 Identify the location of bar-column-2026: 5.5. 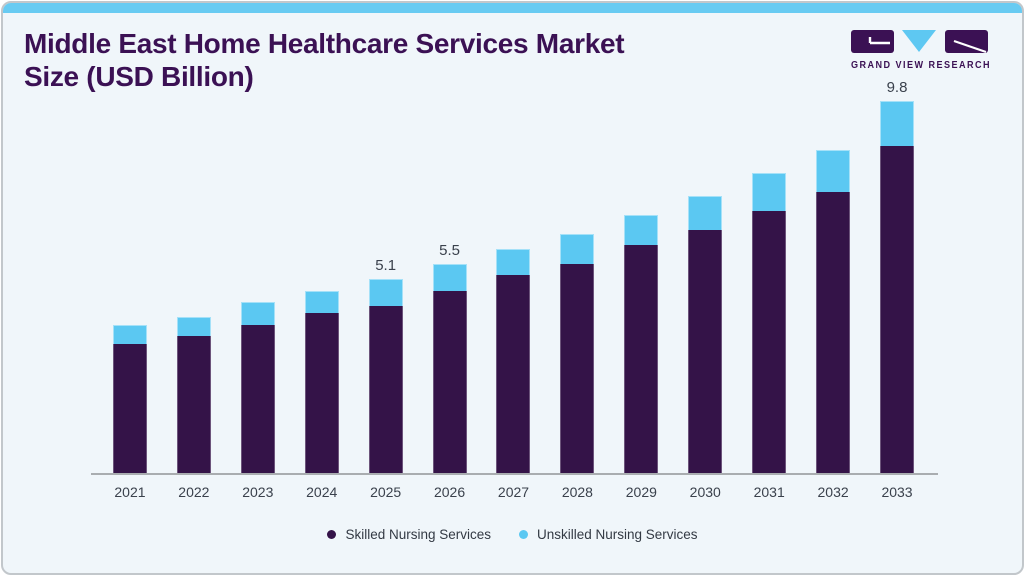
(450, 357).